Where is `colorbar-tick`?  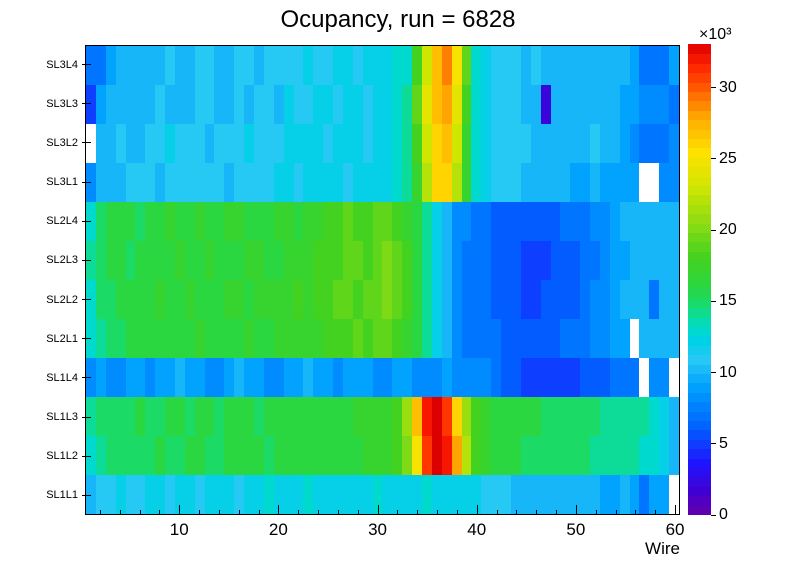 colorbar-tick is located at coordinates (713, 88).